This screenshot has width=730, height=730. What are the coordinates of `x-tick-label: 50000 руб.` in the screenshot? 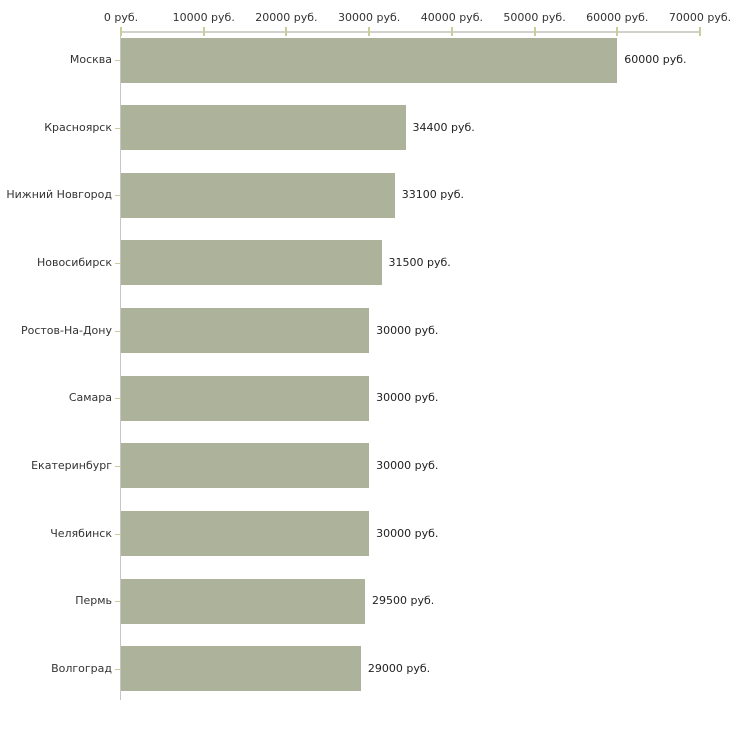 It's located at (534, 17).